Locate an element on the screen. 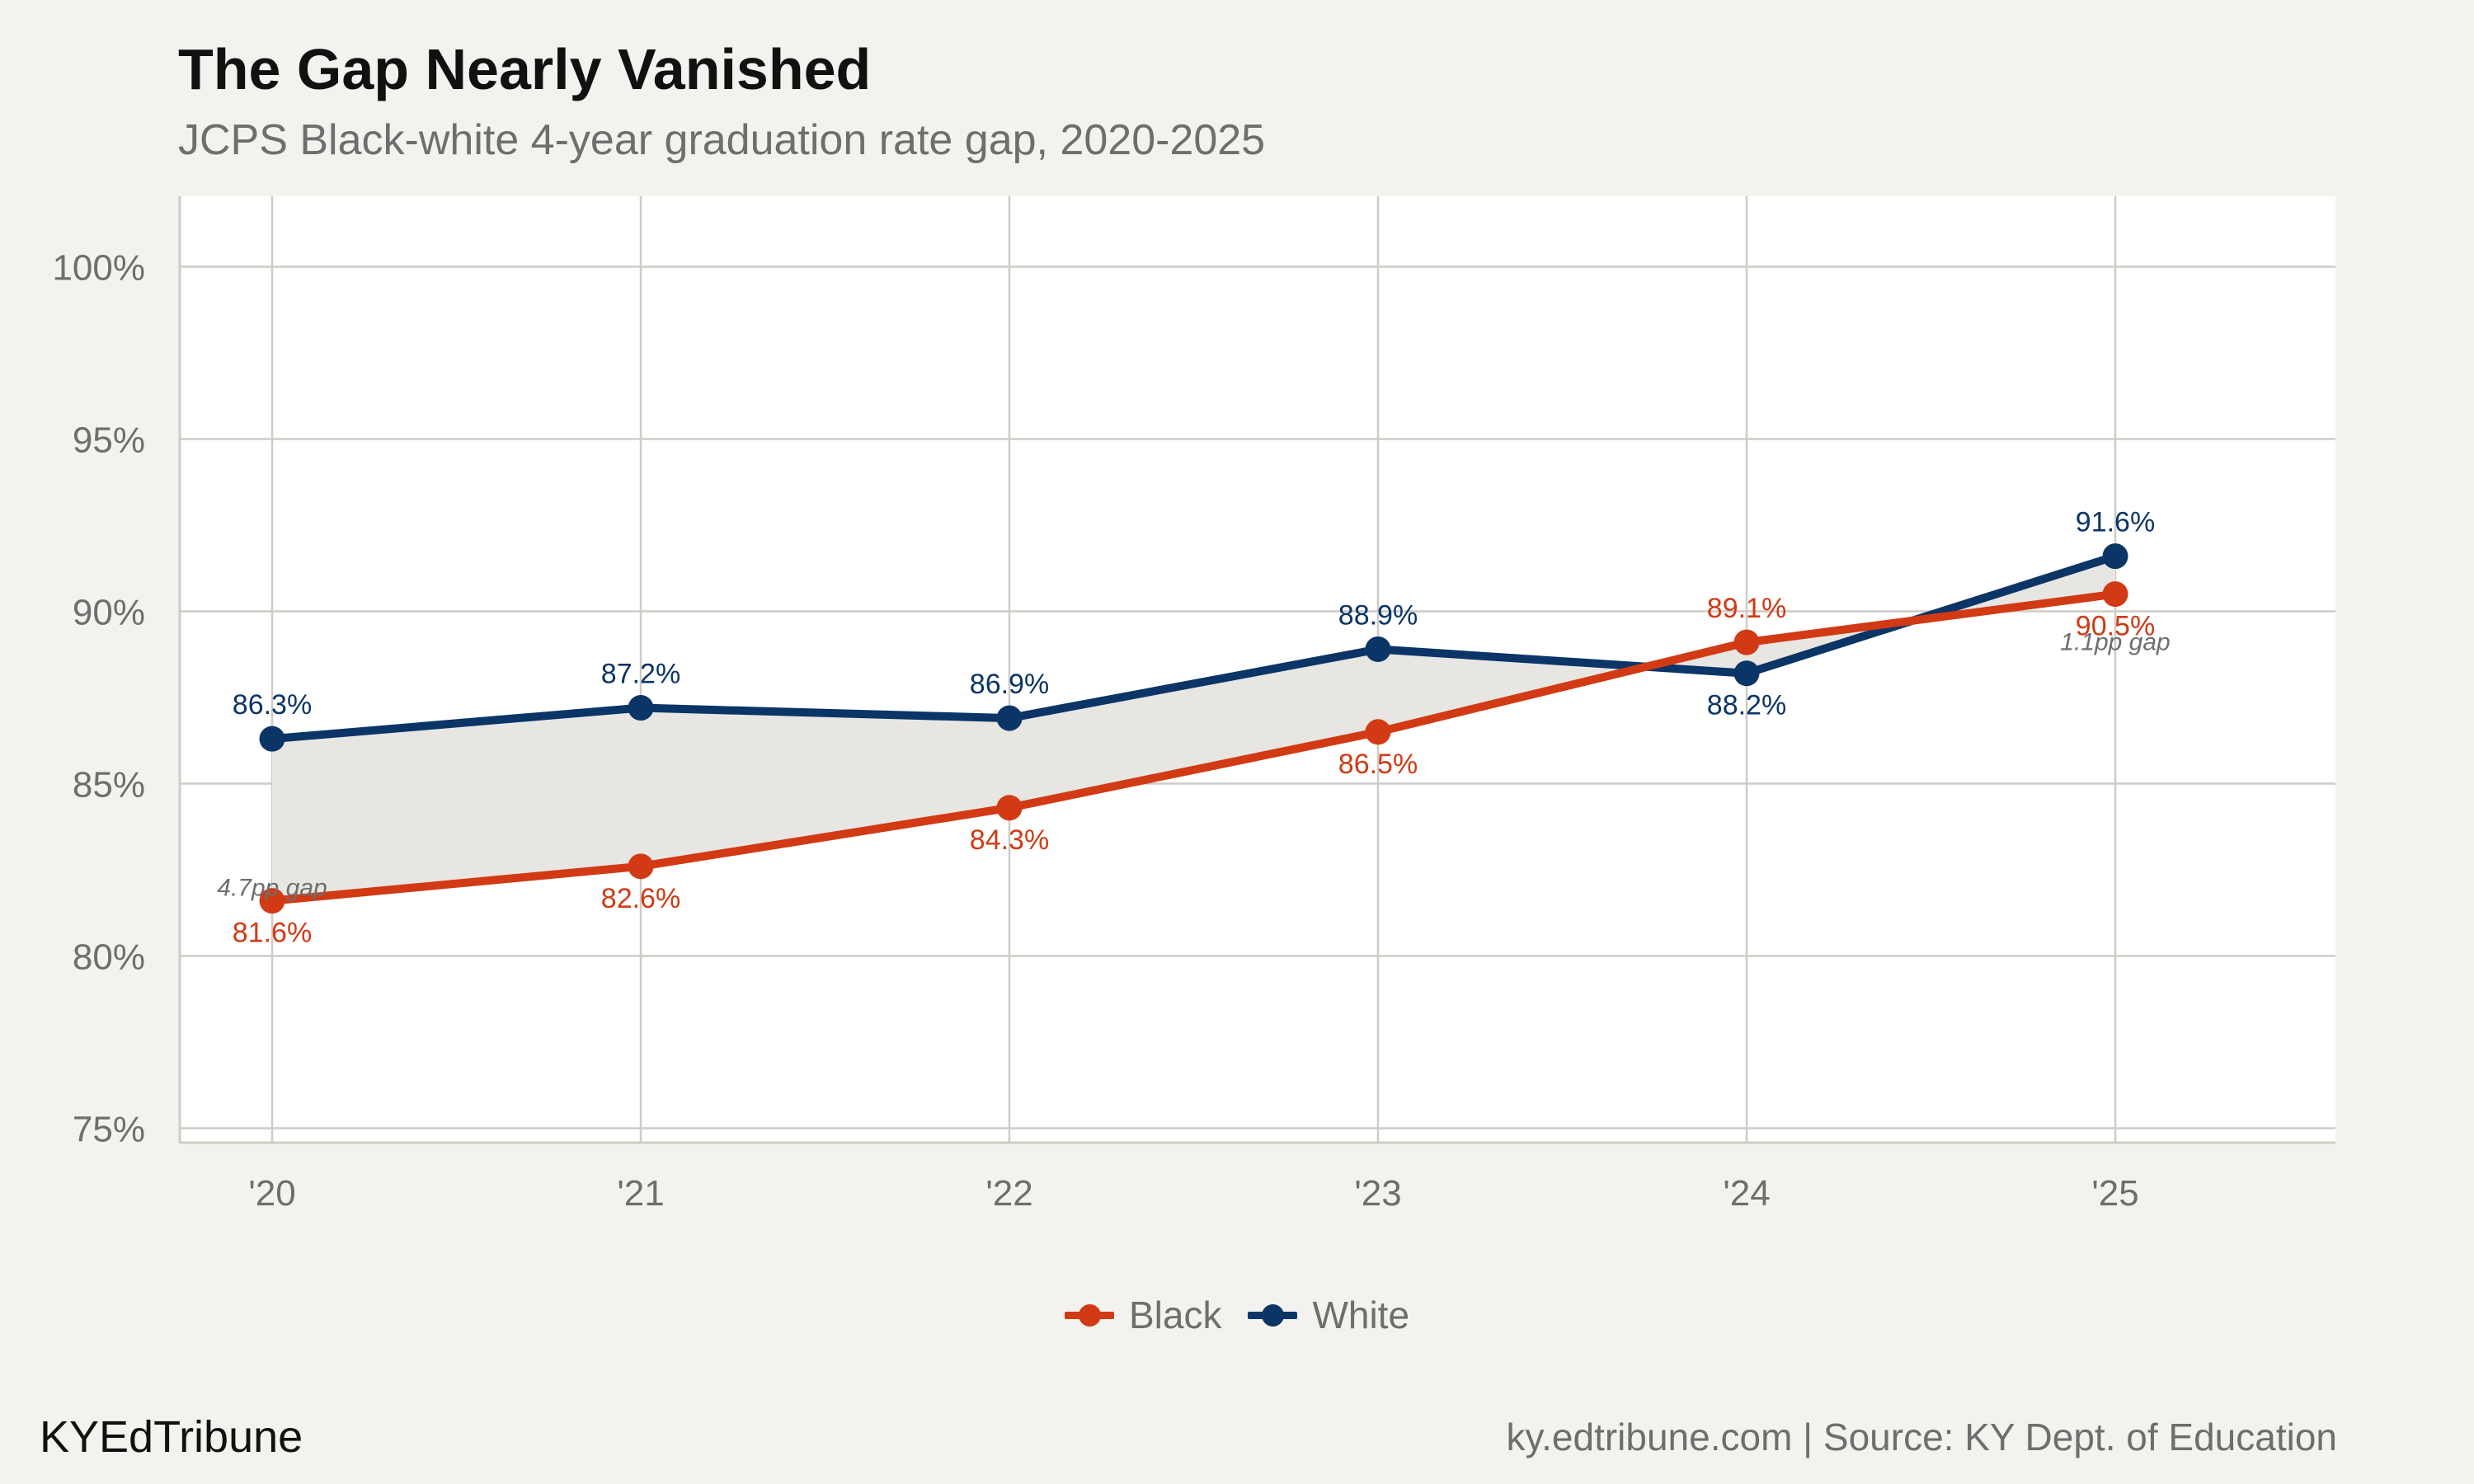 The image size is (2474, 1484). data-label-white: 91.6% is located at coordinates (2115, 522).